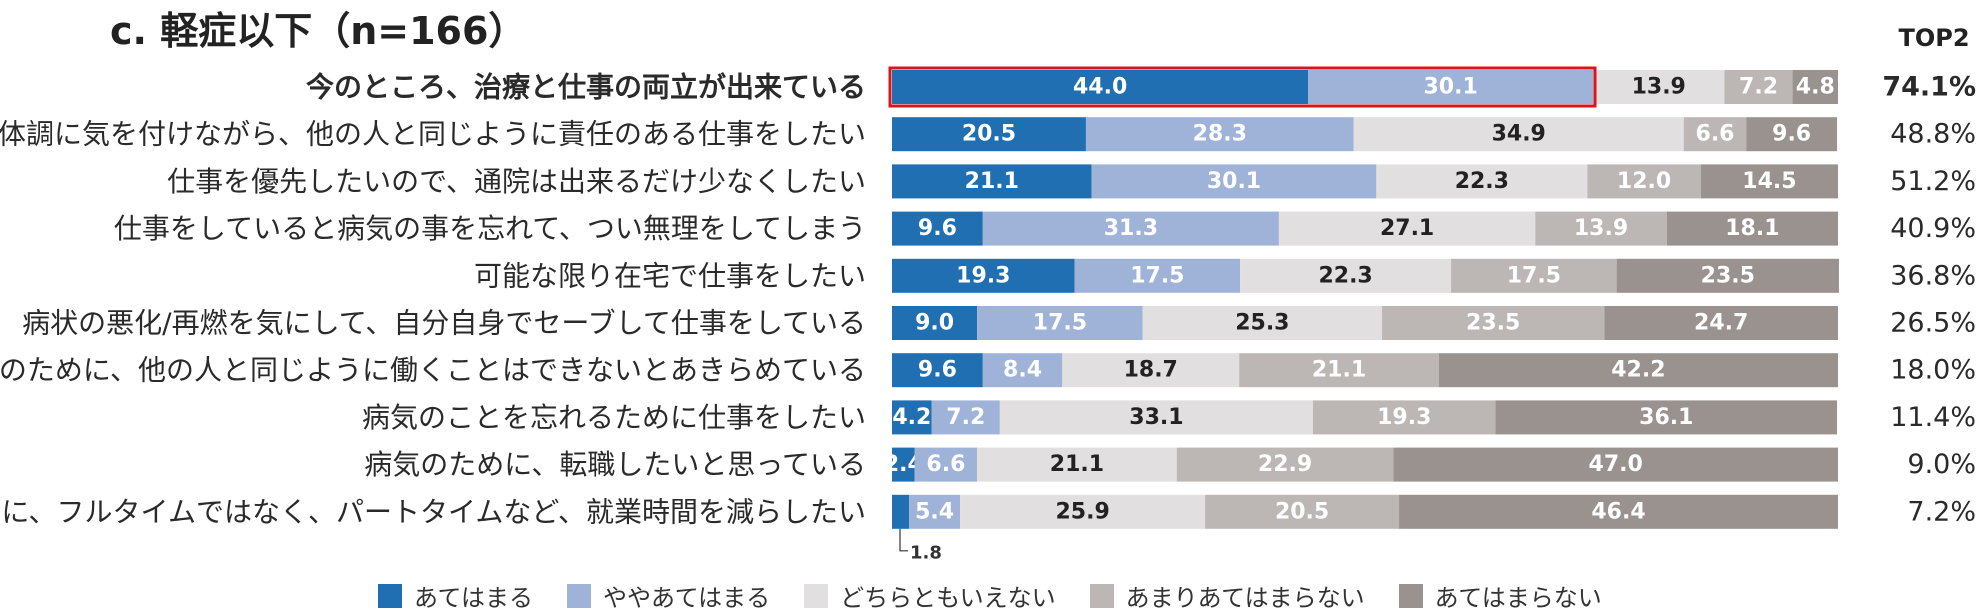 This screenshot has height=616, width=1980. Describe the element at coordinates (1933, 275) in the screenshot. I see `top2-value: 36.8%` at that location.